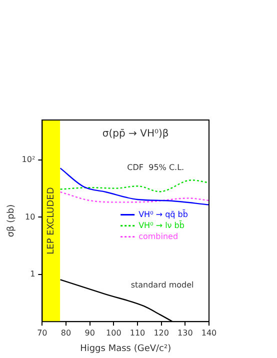 Image resolution: width=277 pixels, height=358 pixels. Describe the element at coordinates (162, 285) in the screenshot. I see `annotation: standard model` at that location.